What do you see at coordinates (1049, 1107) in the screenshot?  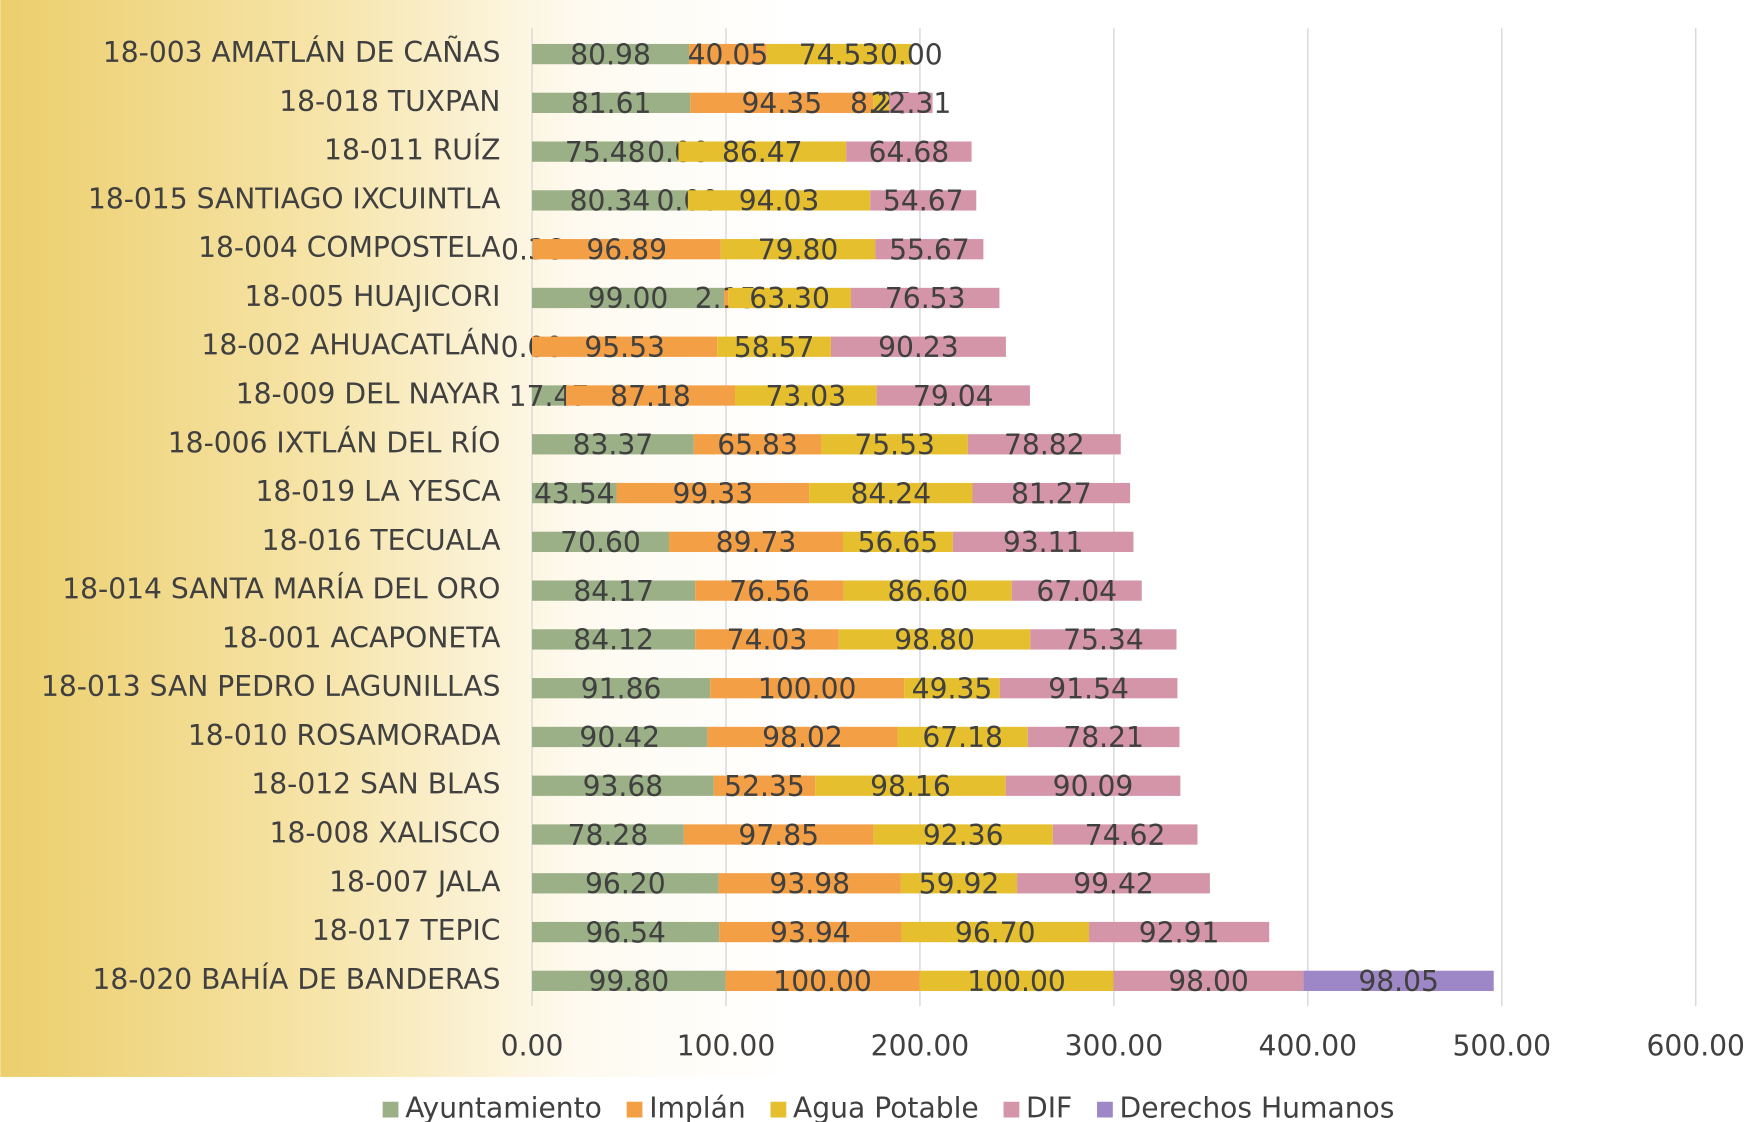 I see `legend-label: DIF` at bounding box center [1049, 1107].